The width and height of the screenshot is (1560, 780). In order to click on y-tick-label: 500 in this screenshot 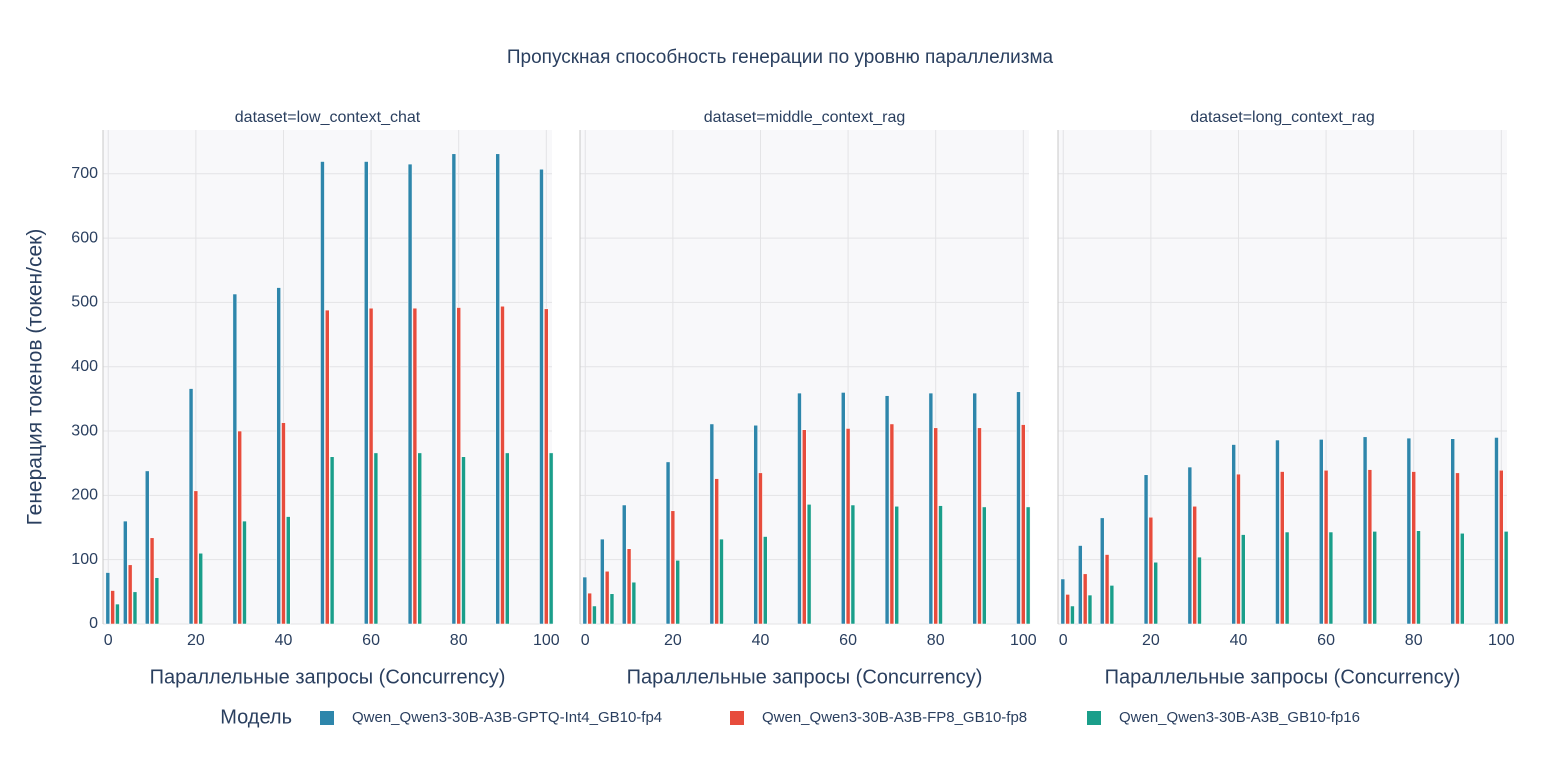, I will do `click(84, 302)`.